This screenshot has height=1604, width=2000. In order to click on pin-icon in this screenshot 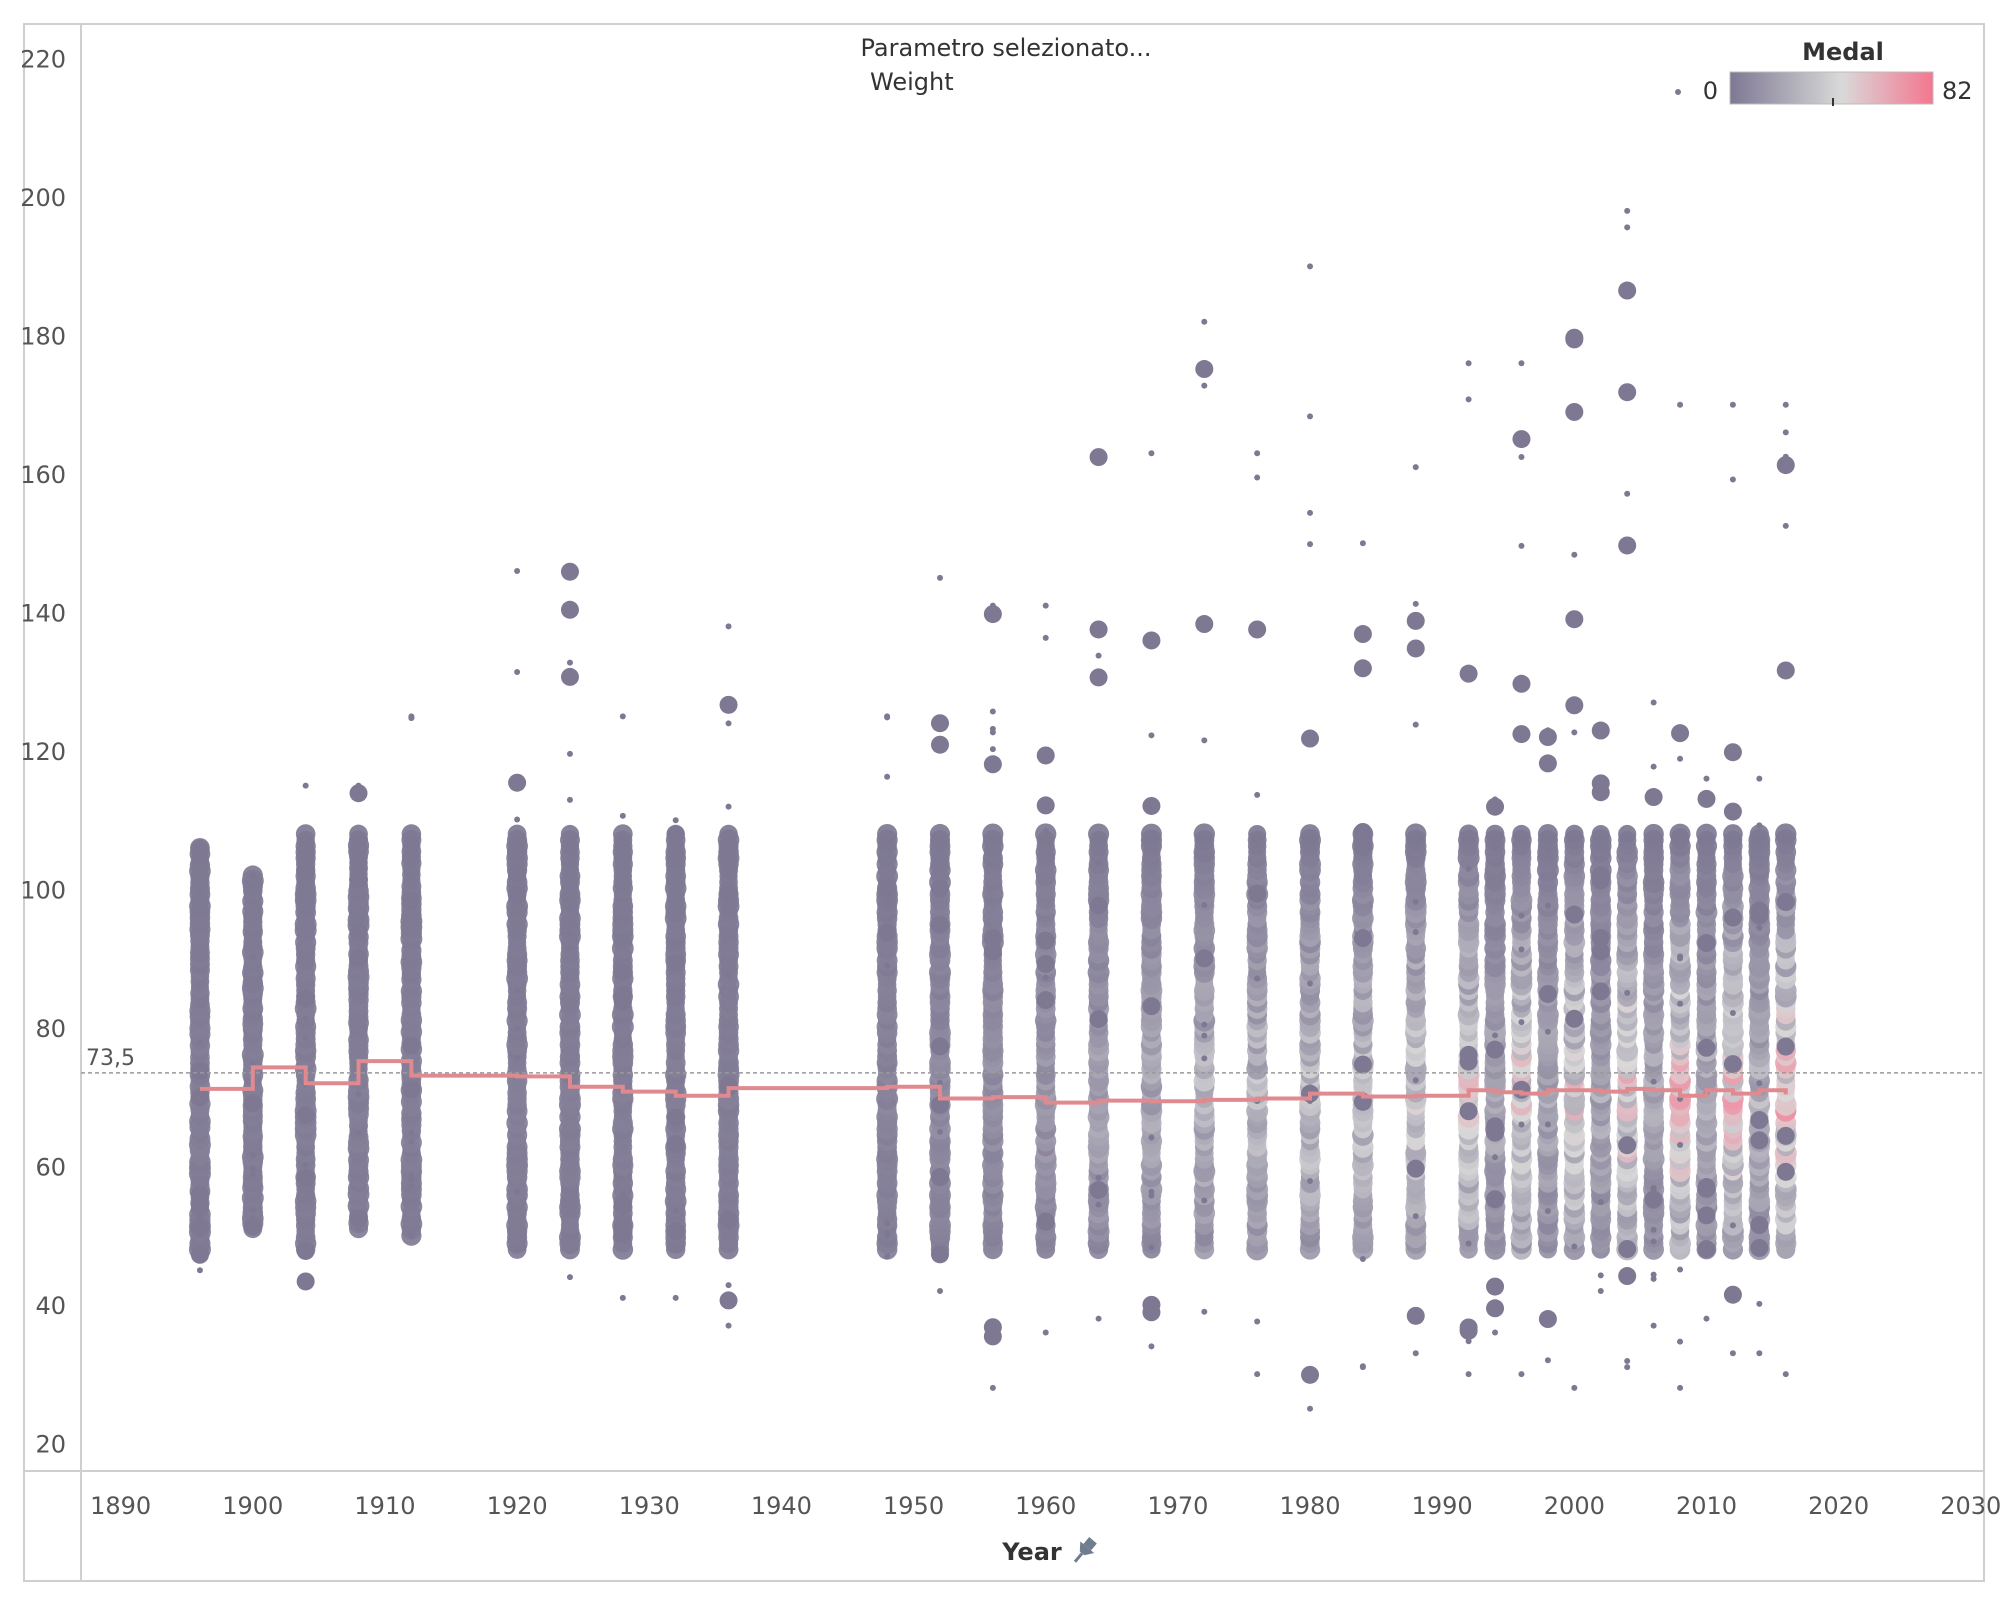, I will do `click(1084, 1550)`.